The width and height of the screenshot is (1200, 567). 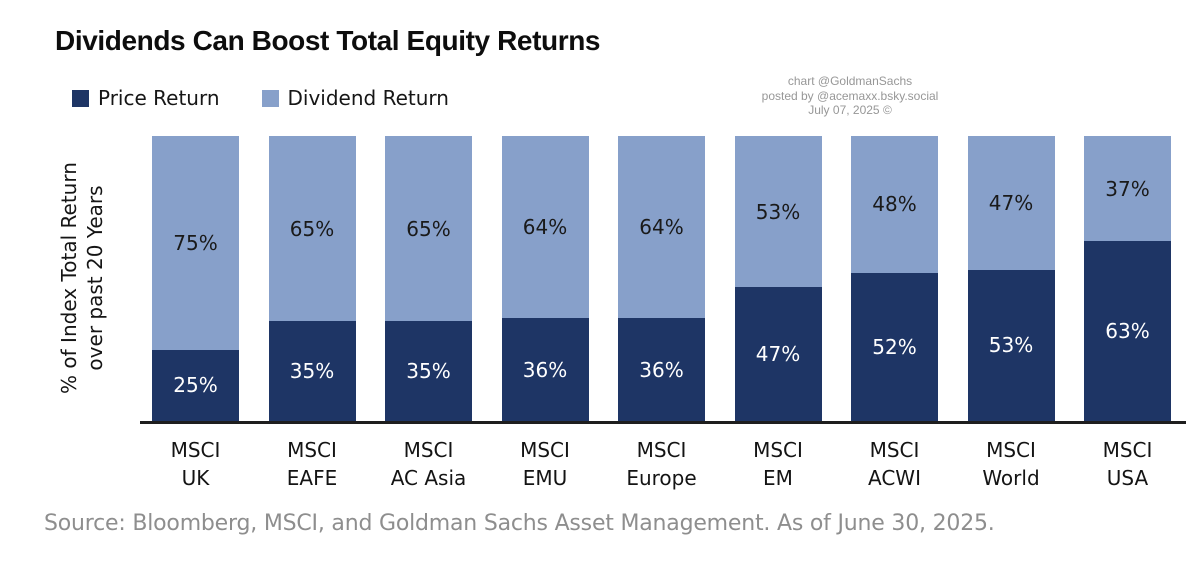 I want to click on bar-segment-dividend-return: 53%, so click(x=778, y=212).